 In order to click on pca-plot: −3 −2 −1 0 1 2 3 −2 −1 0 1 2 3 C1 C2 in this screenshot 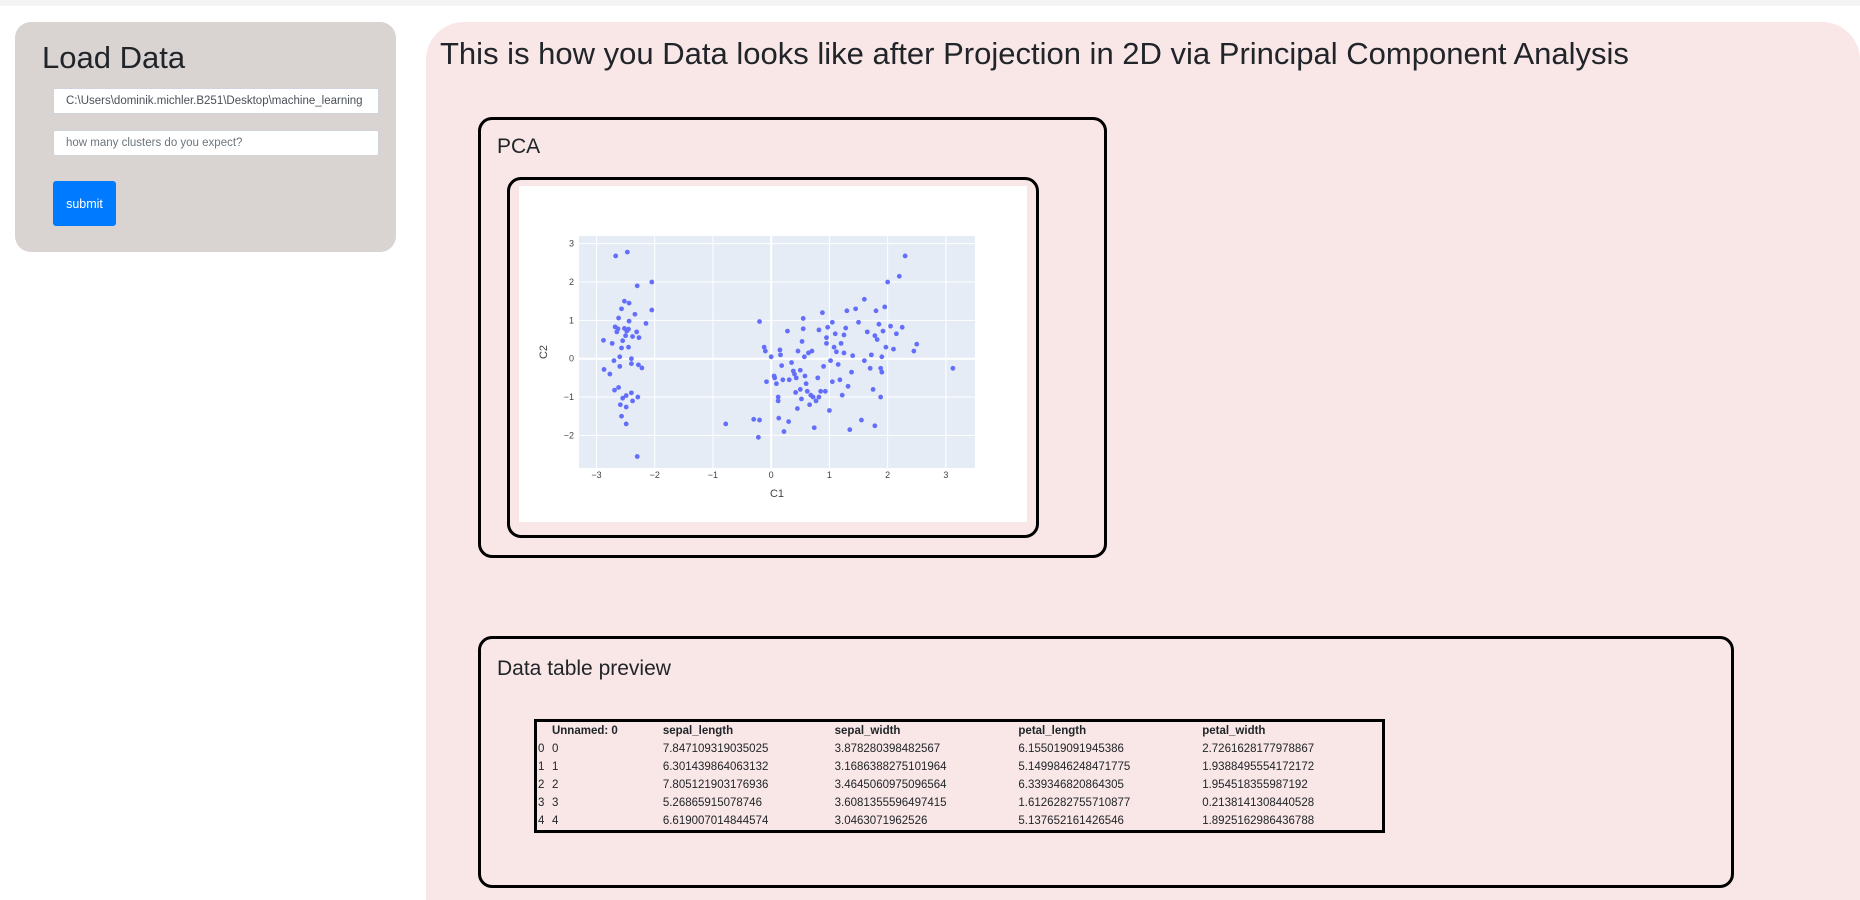, I will do `click(773, 354)`.